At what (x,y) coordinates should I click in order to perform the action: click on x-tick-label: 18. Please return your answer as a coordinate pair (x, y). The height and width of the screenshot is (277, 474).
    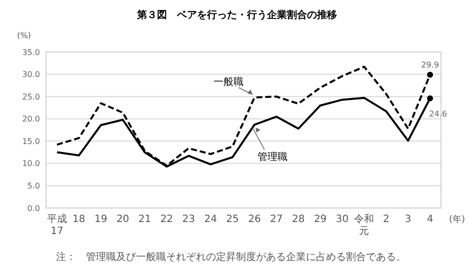
    Looking at the image, I should click on (79, 219).